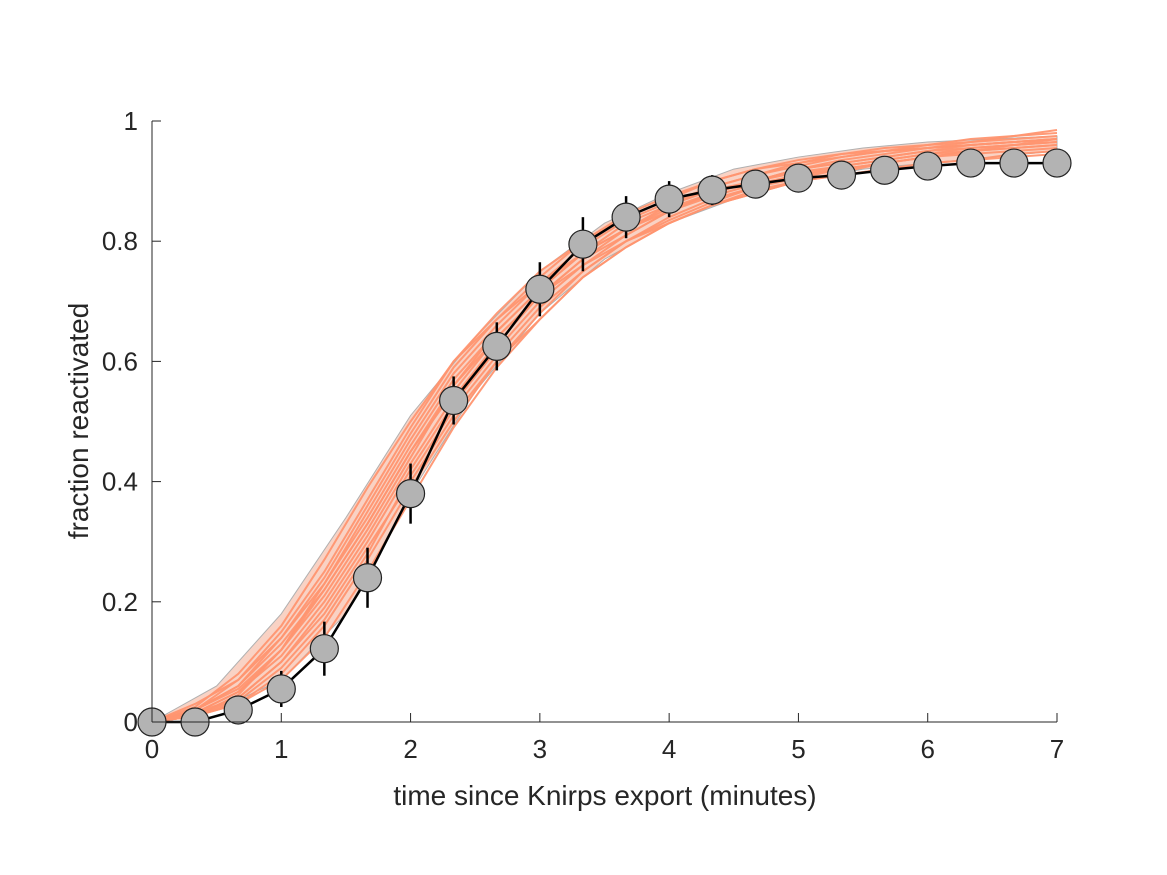 This screenshot has height=875, width=1167. I want to click on x-tick-label: 3, so click(540, 749).